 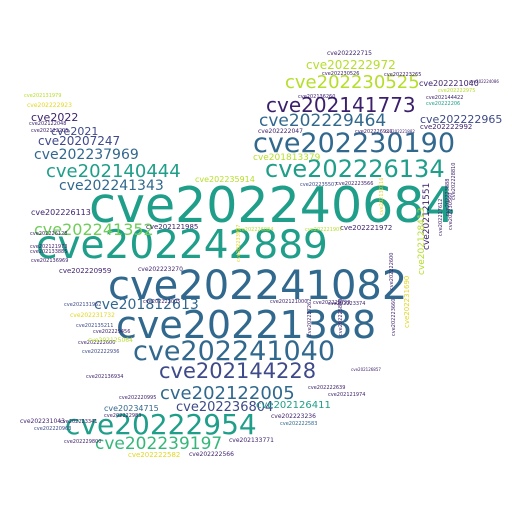 What do you see at coordinates (394, 317) in the screenshot?
I see `word-cve202223660: cve202223660` at bounding box center [394, 317].